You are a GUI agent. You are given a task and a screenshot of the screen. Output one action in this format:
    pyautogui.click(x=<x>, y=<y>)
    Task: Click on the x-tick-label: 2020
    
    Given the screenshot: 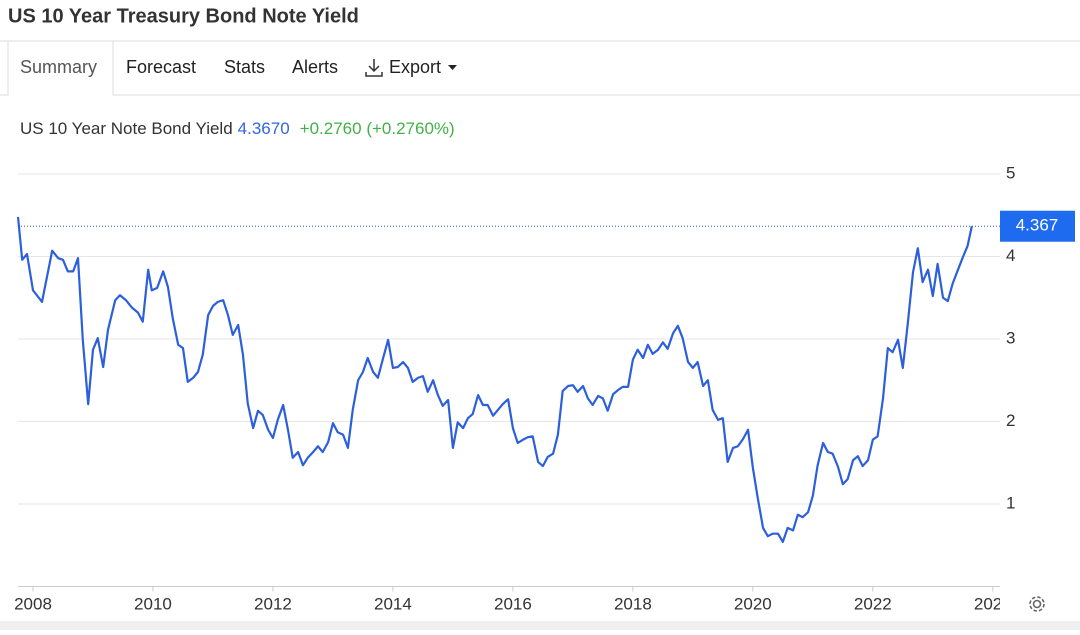 What is the action you would take?
    pyautogui.click(x=753, y=603)
    